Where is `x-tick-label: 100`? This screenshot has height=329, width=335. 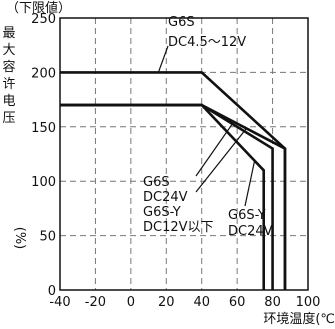 x-tick-label: 100 is located at coordinates (308, 302).